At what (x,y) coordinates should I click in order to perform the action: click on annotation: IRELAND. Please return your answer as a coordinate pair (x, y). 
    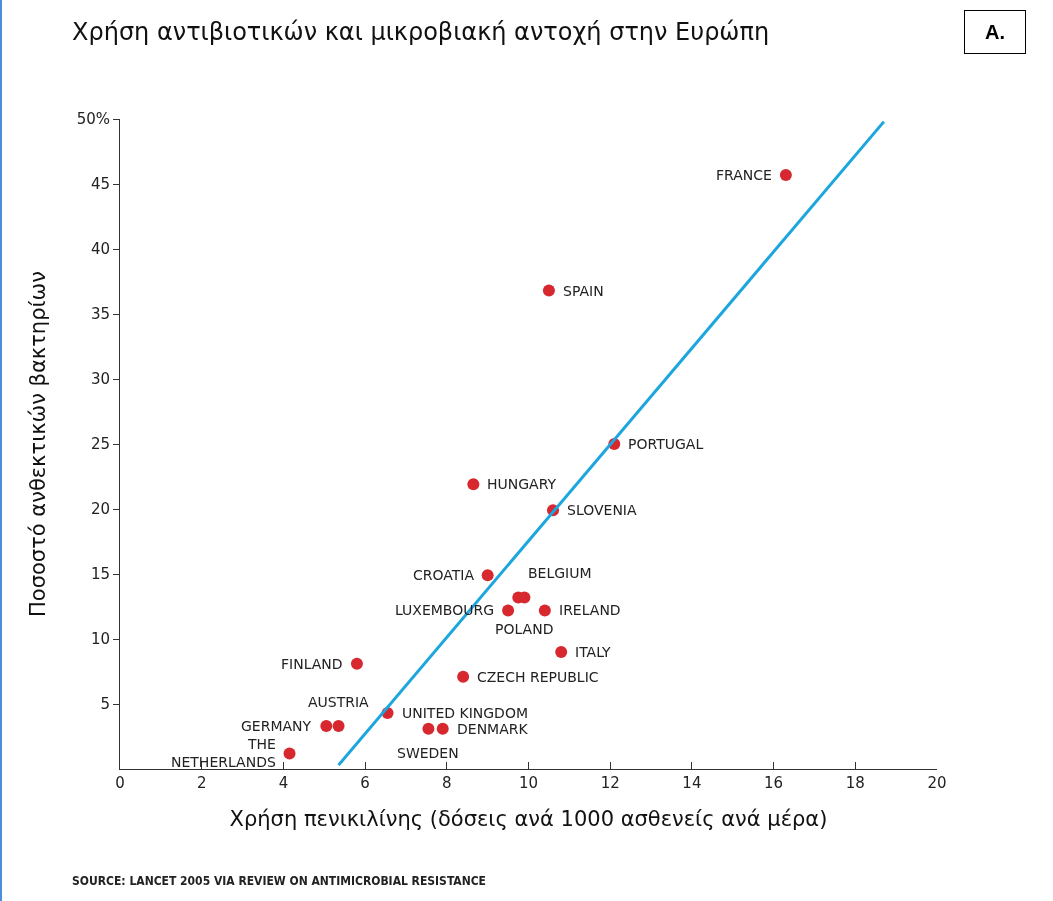
    Looking at the image, I should click on (590, 610).